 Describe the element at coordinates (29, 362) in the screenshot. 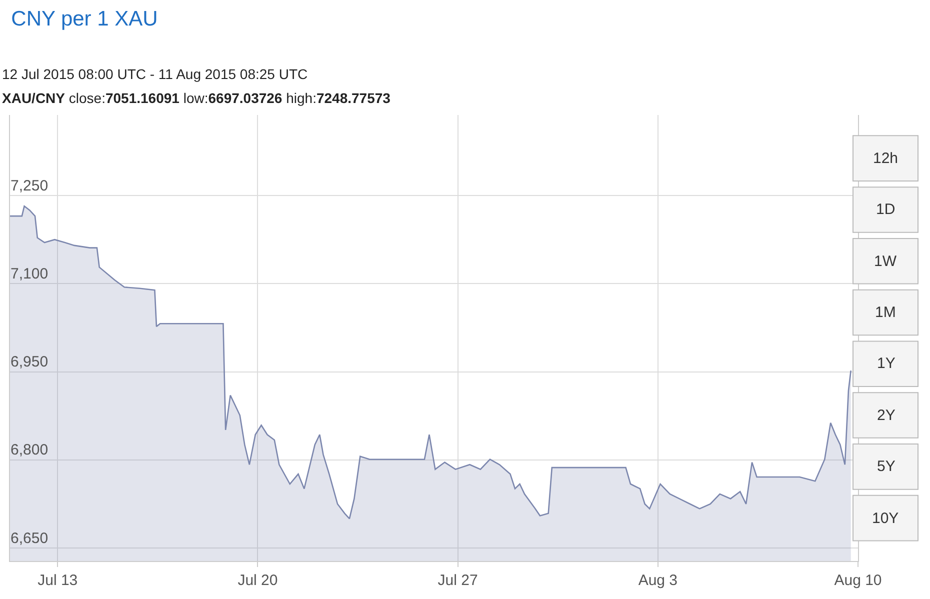

I see `y-tick-label: 6,950` at that location.